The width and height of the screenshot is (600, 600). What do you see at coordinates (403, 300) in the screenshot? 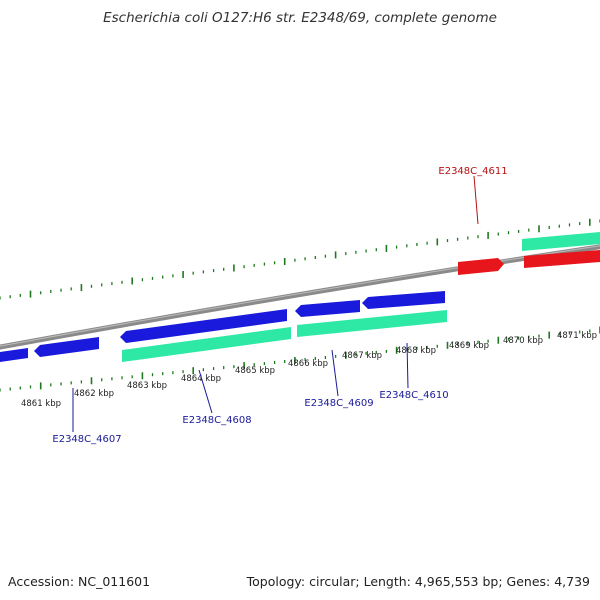
I see `feature-reverse-b` at bounding box center [403, 300].